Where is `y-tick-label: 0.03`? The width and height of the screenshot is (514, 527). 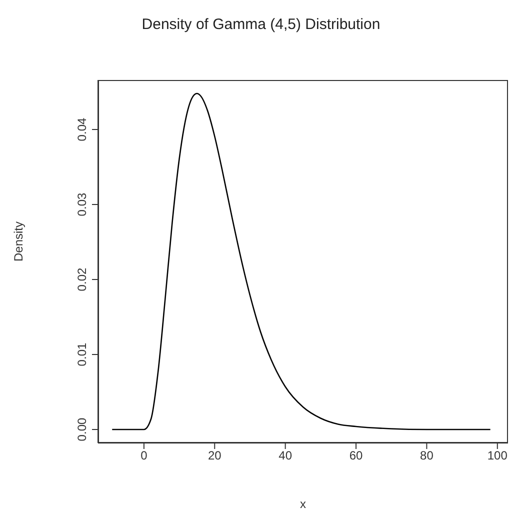
y-tick-label: 0.03 is located at coordinates (82, 204).